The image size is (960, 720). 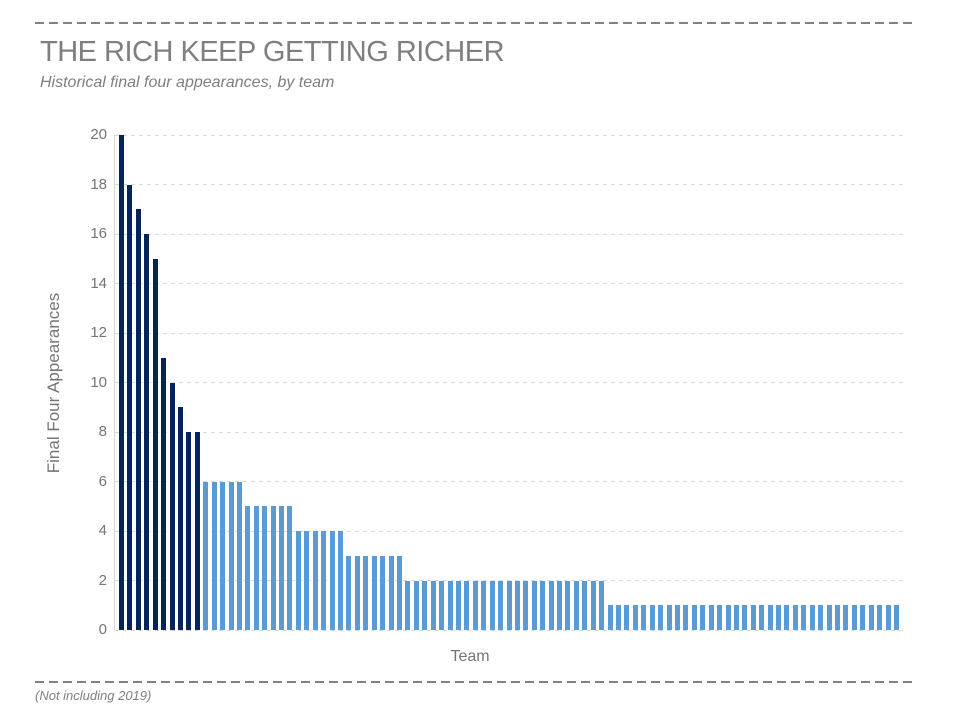 I want to click on y-tick-label: 2, so click(x=102, y=580).